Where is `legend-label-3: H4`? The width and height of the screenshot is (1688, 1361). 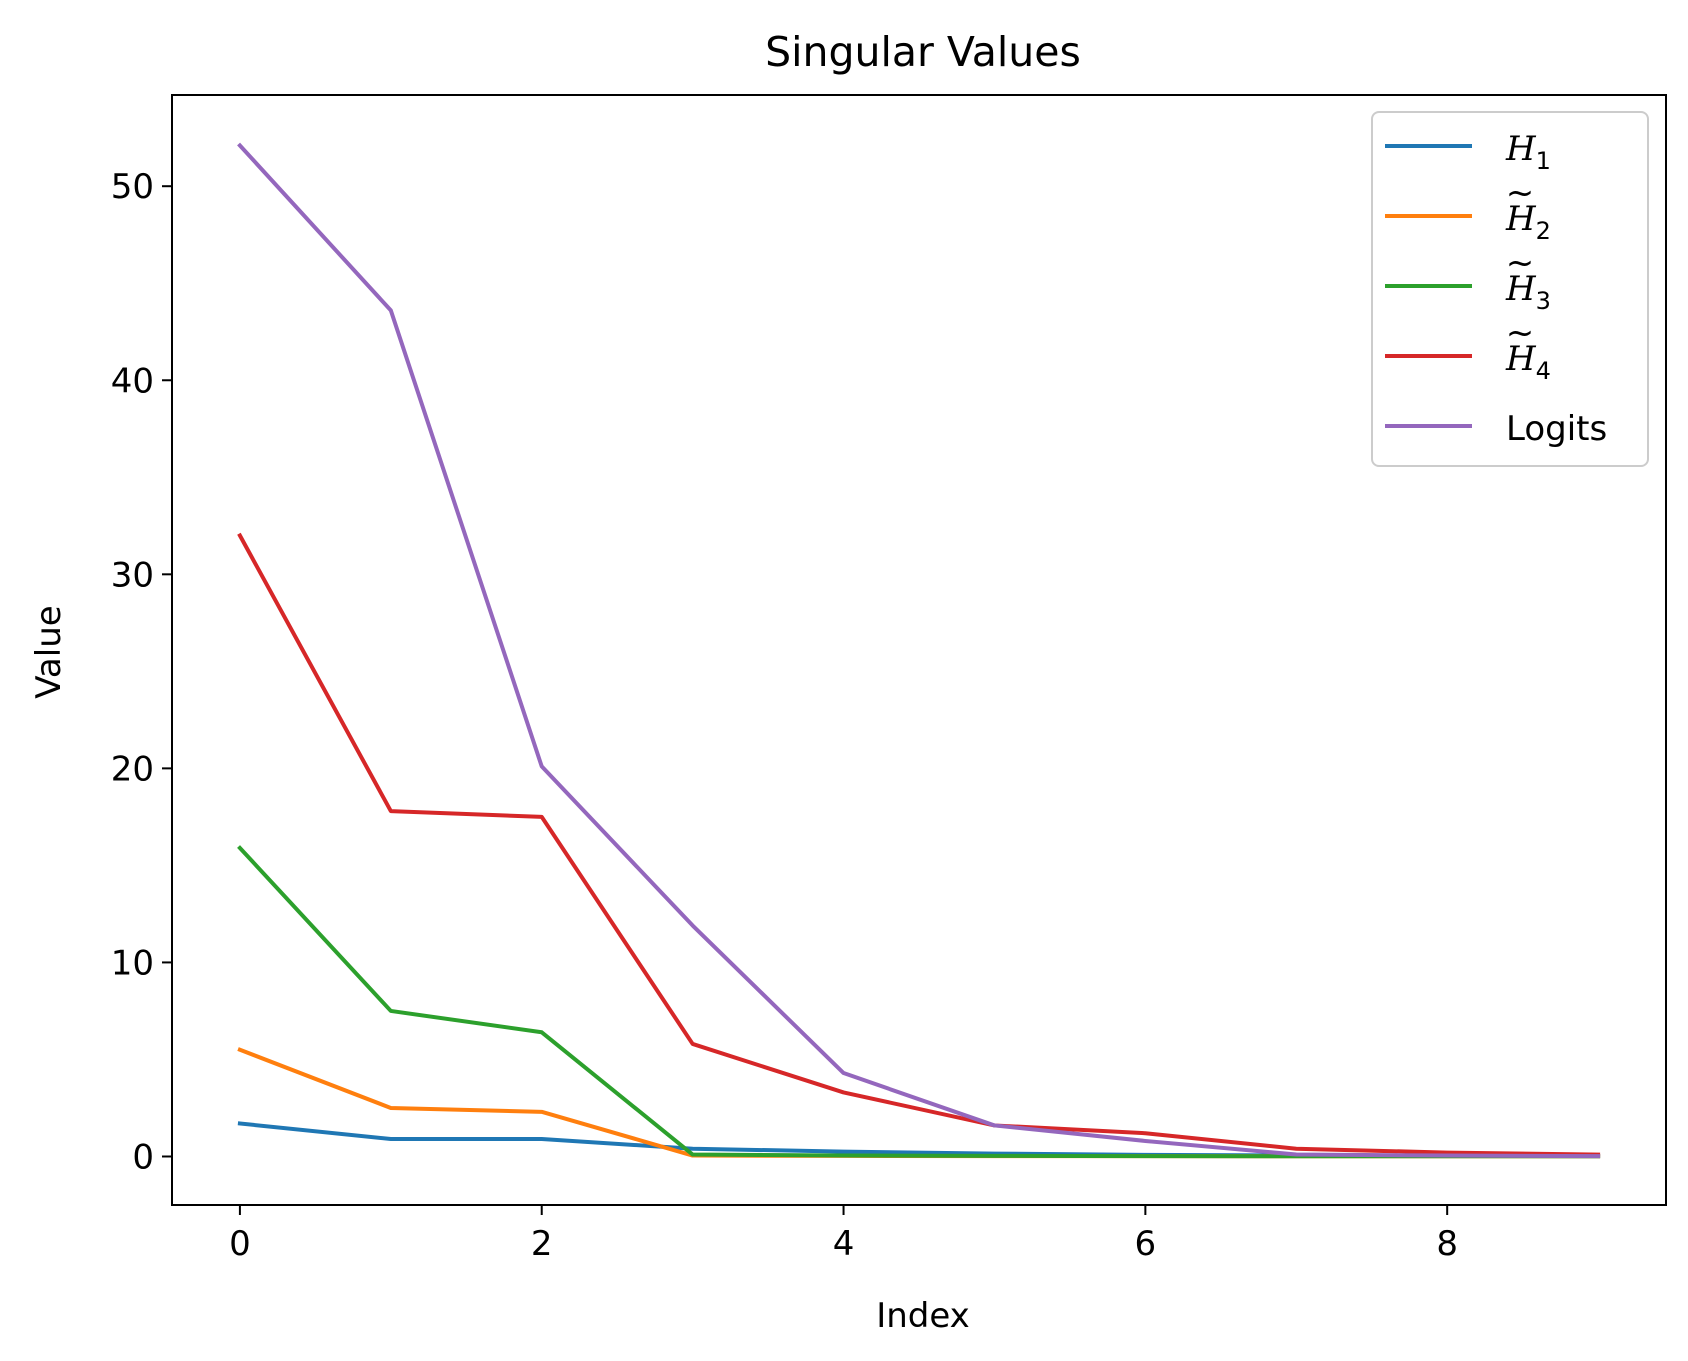 legend-label-3: H4 is located at coordinates (1528, 362).